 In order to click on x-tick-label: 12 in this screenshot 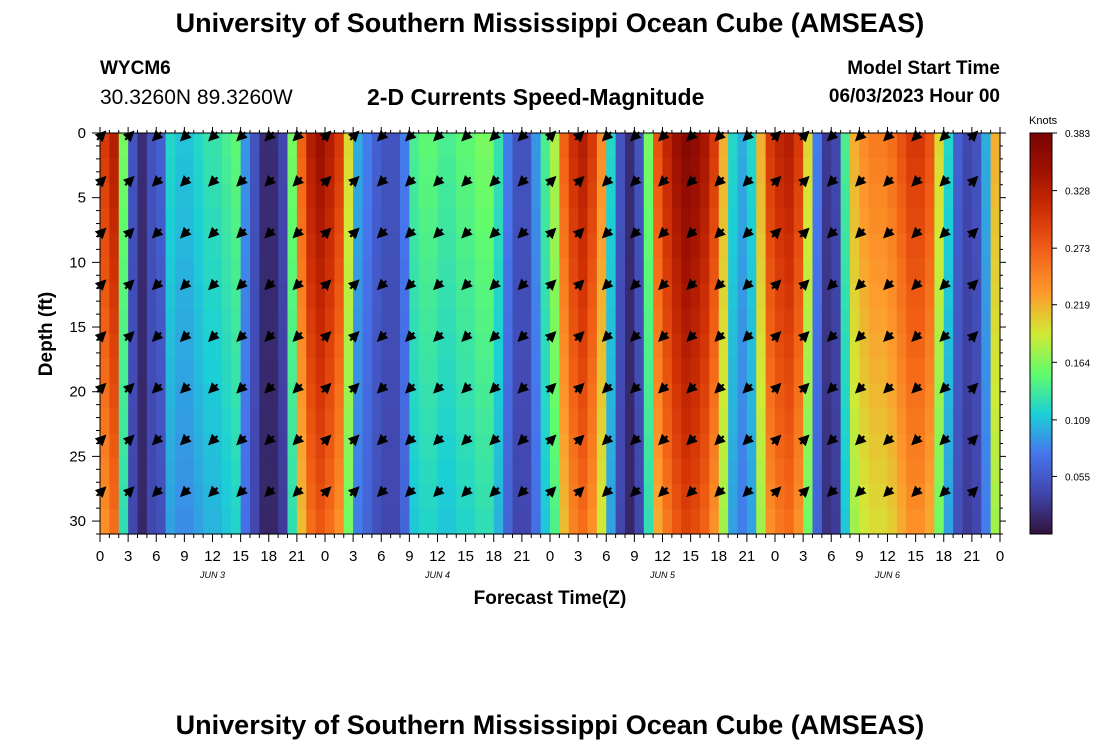, I will do `click(437, 556)`.